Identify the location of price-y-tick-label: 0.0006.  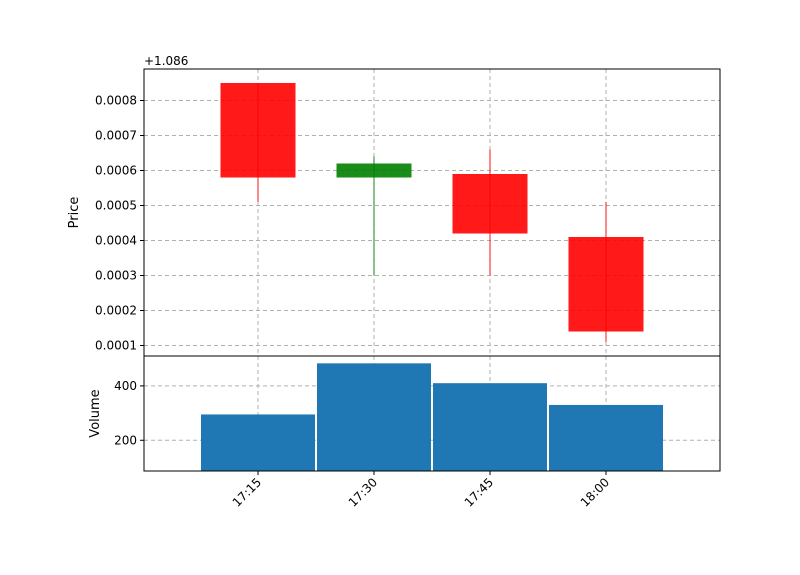
(116, 171).